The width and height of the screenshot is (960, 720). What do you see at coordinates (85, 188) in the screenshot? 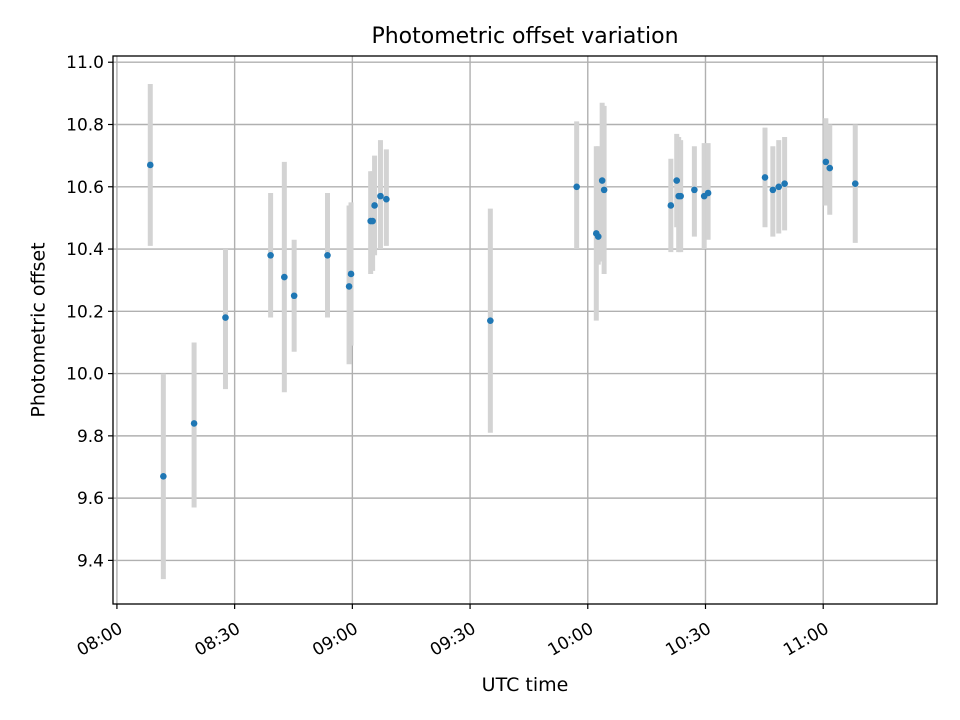
I see `y-tick-label: 10.6` at bounding box center [85, 188].